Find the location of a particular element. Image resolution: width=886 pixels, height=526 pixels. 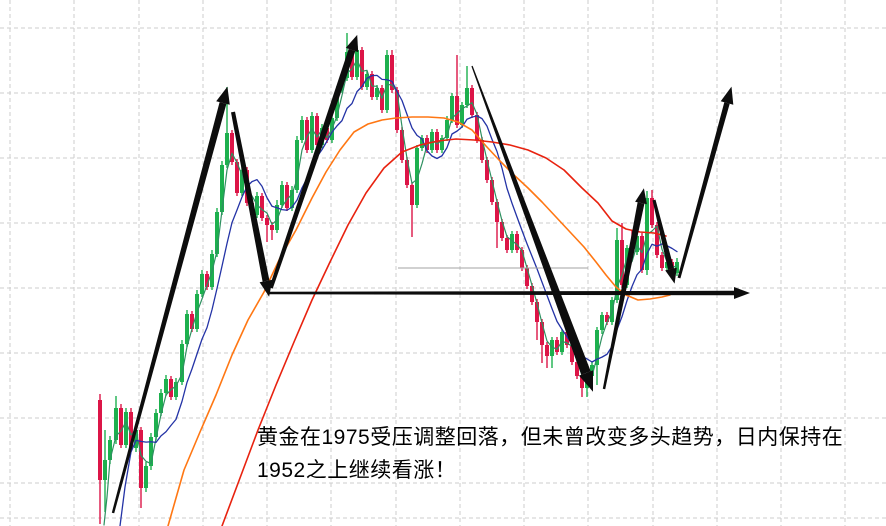

minor-pullback-arrow is located at coordinates (664, 241).